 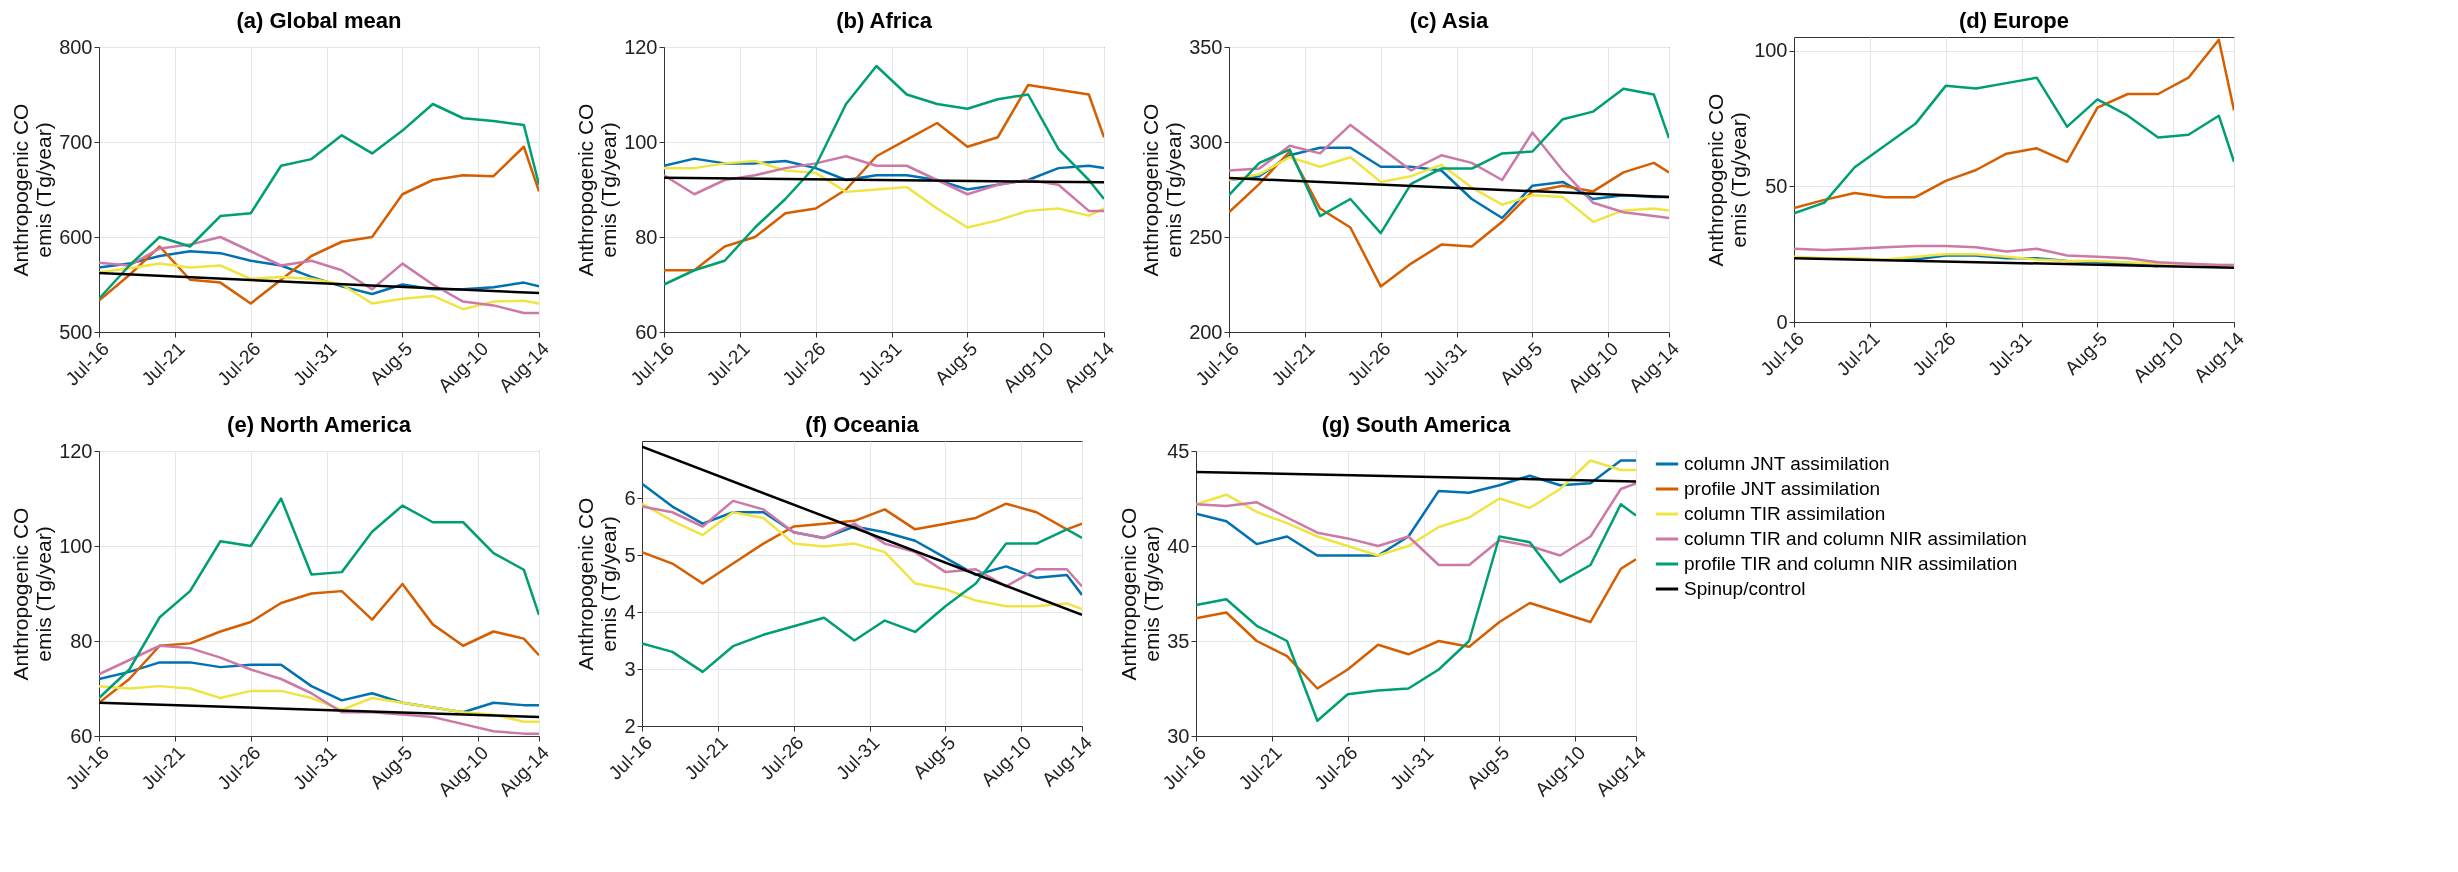 What do you see at coordinates (76, 236) in the screenshot?
I see `y-tick-label: 600` at bounding box center [76, 236].